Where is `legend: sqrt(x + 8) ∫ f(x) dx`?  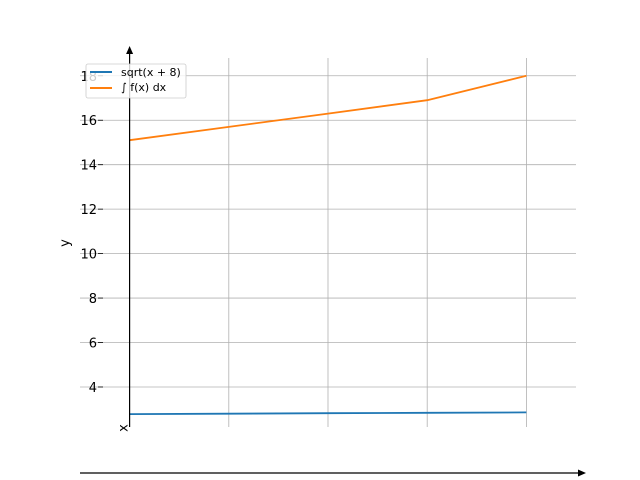
legend: sqrt(x + 8) ∫ f(x) dx is located at coordinates (136, 81).